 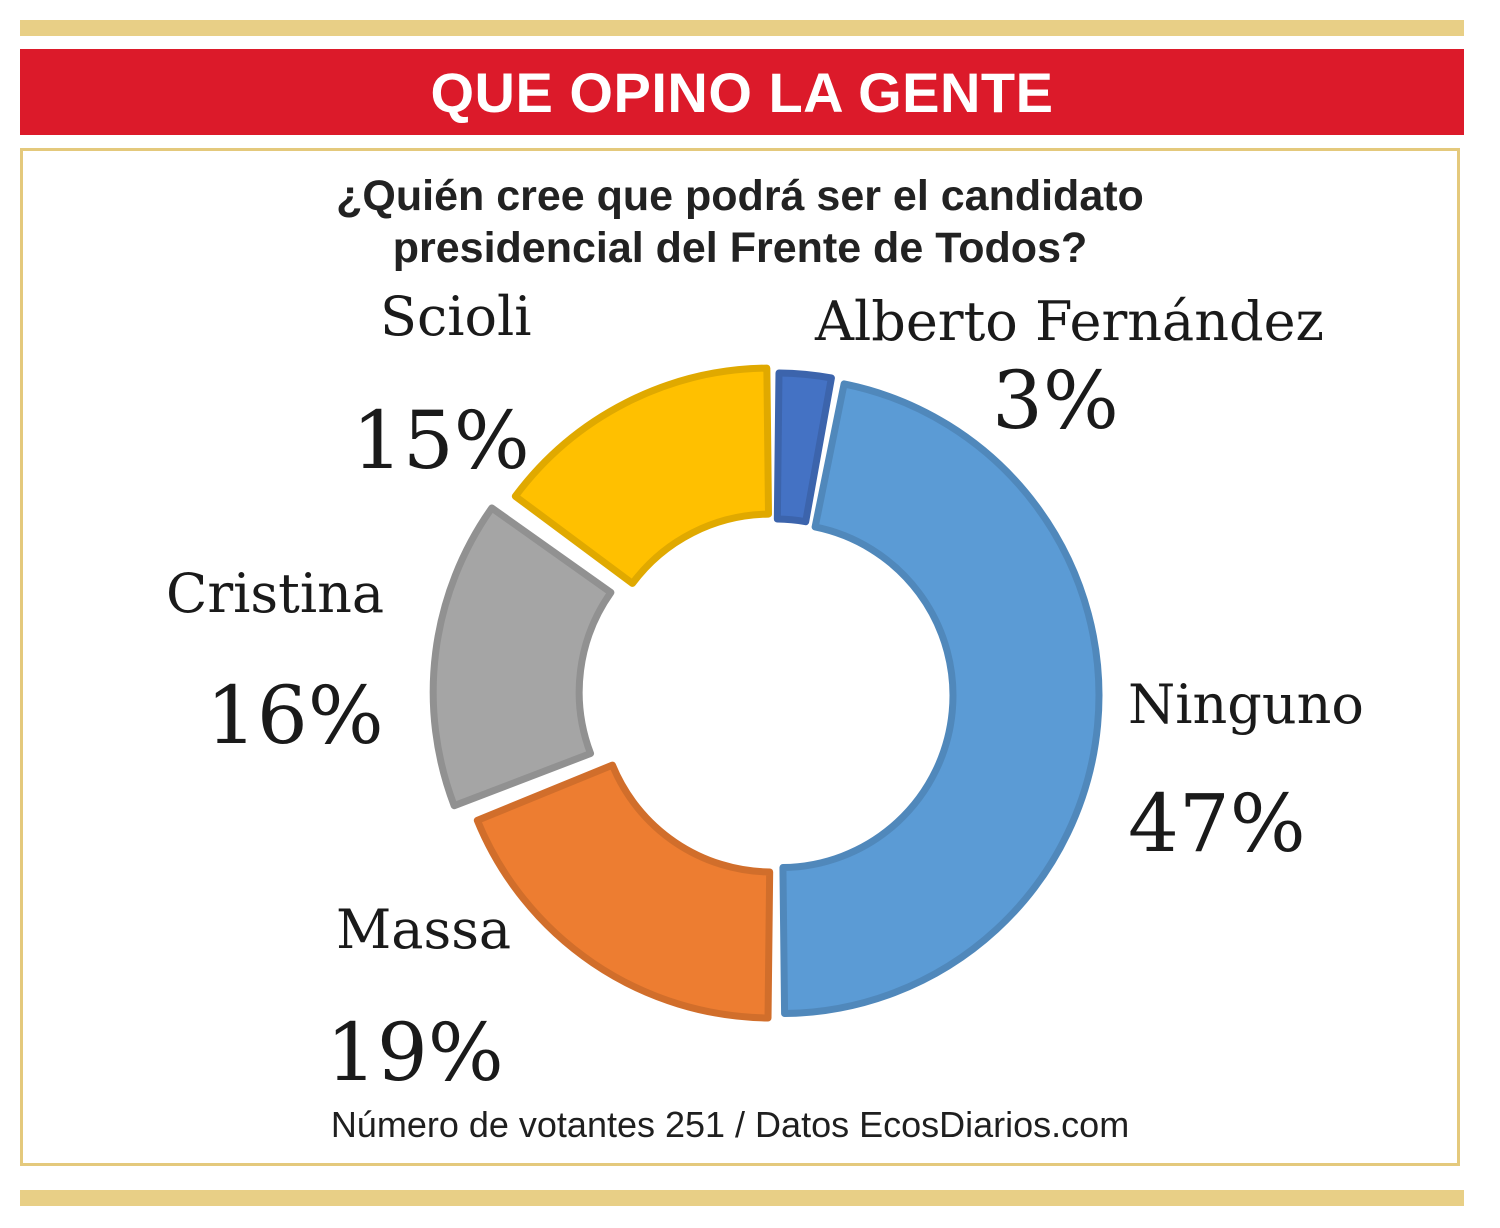 What do you see at coordinates (1217, 823) in the screenshot?
I see `value-ninguno: 47%` at bounding box center [1217, 823].